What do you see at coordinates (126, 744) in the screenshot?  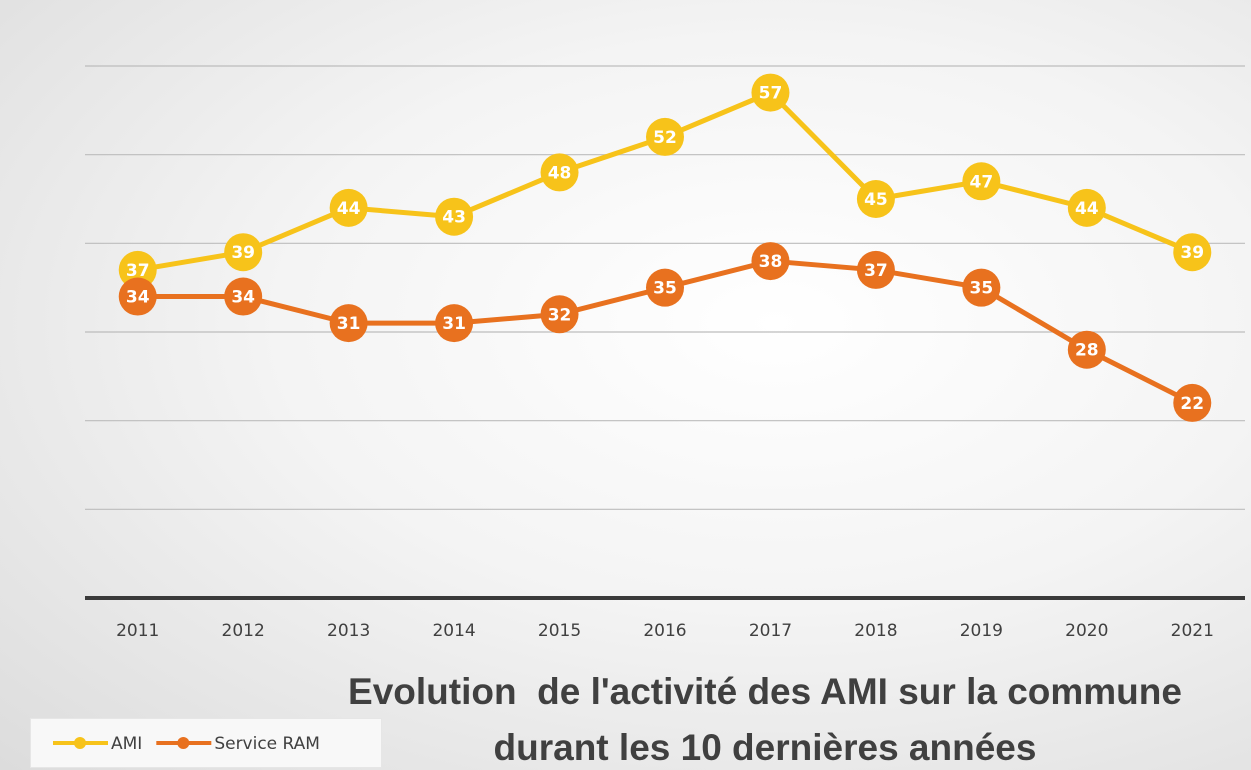 I see `legend-label: AMI` at bounding box center [126, 744].